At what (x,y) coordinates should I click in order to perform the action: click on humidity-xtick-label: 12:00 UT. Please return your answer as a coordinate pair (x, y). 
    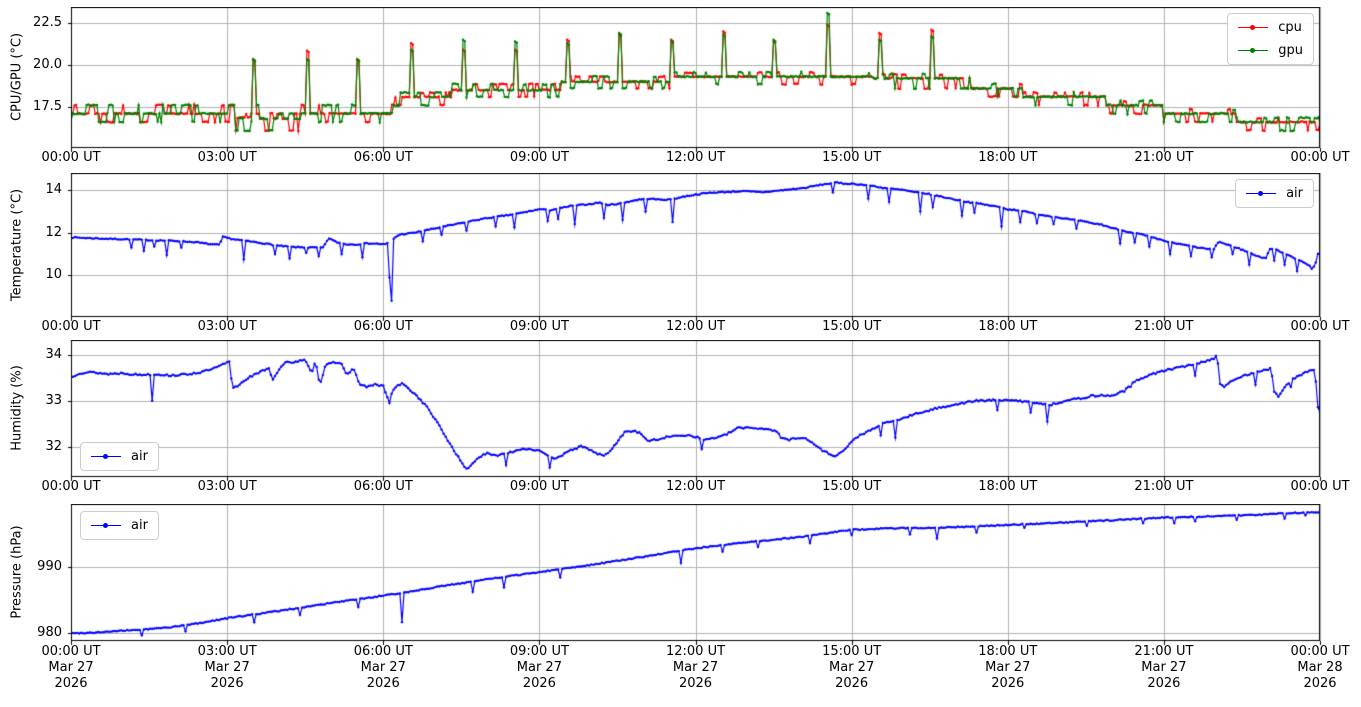
    Looking at the image, I should click on (695, 486).